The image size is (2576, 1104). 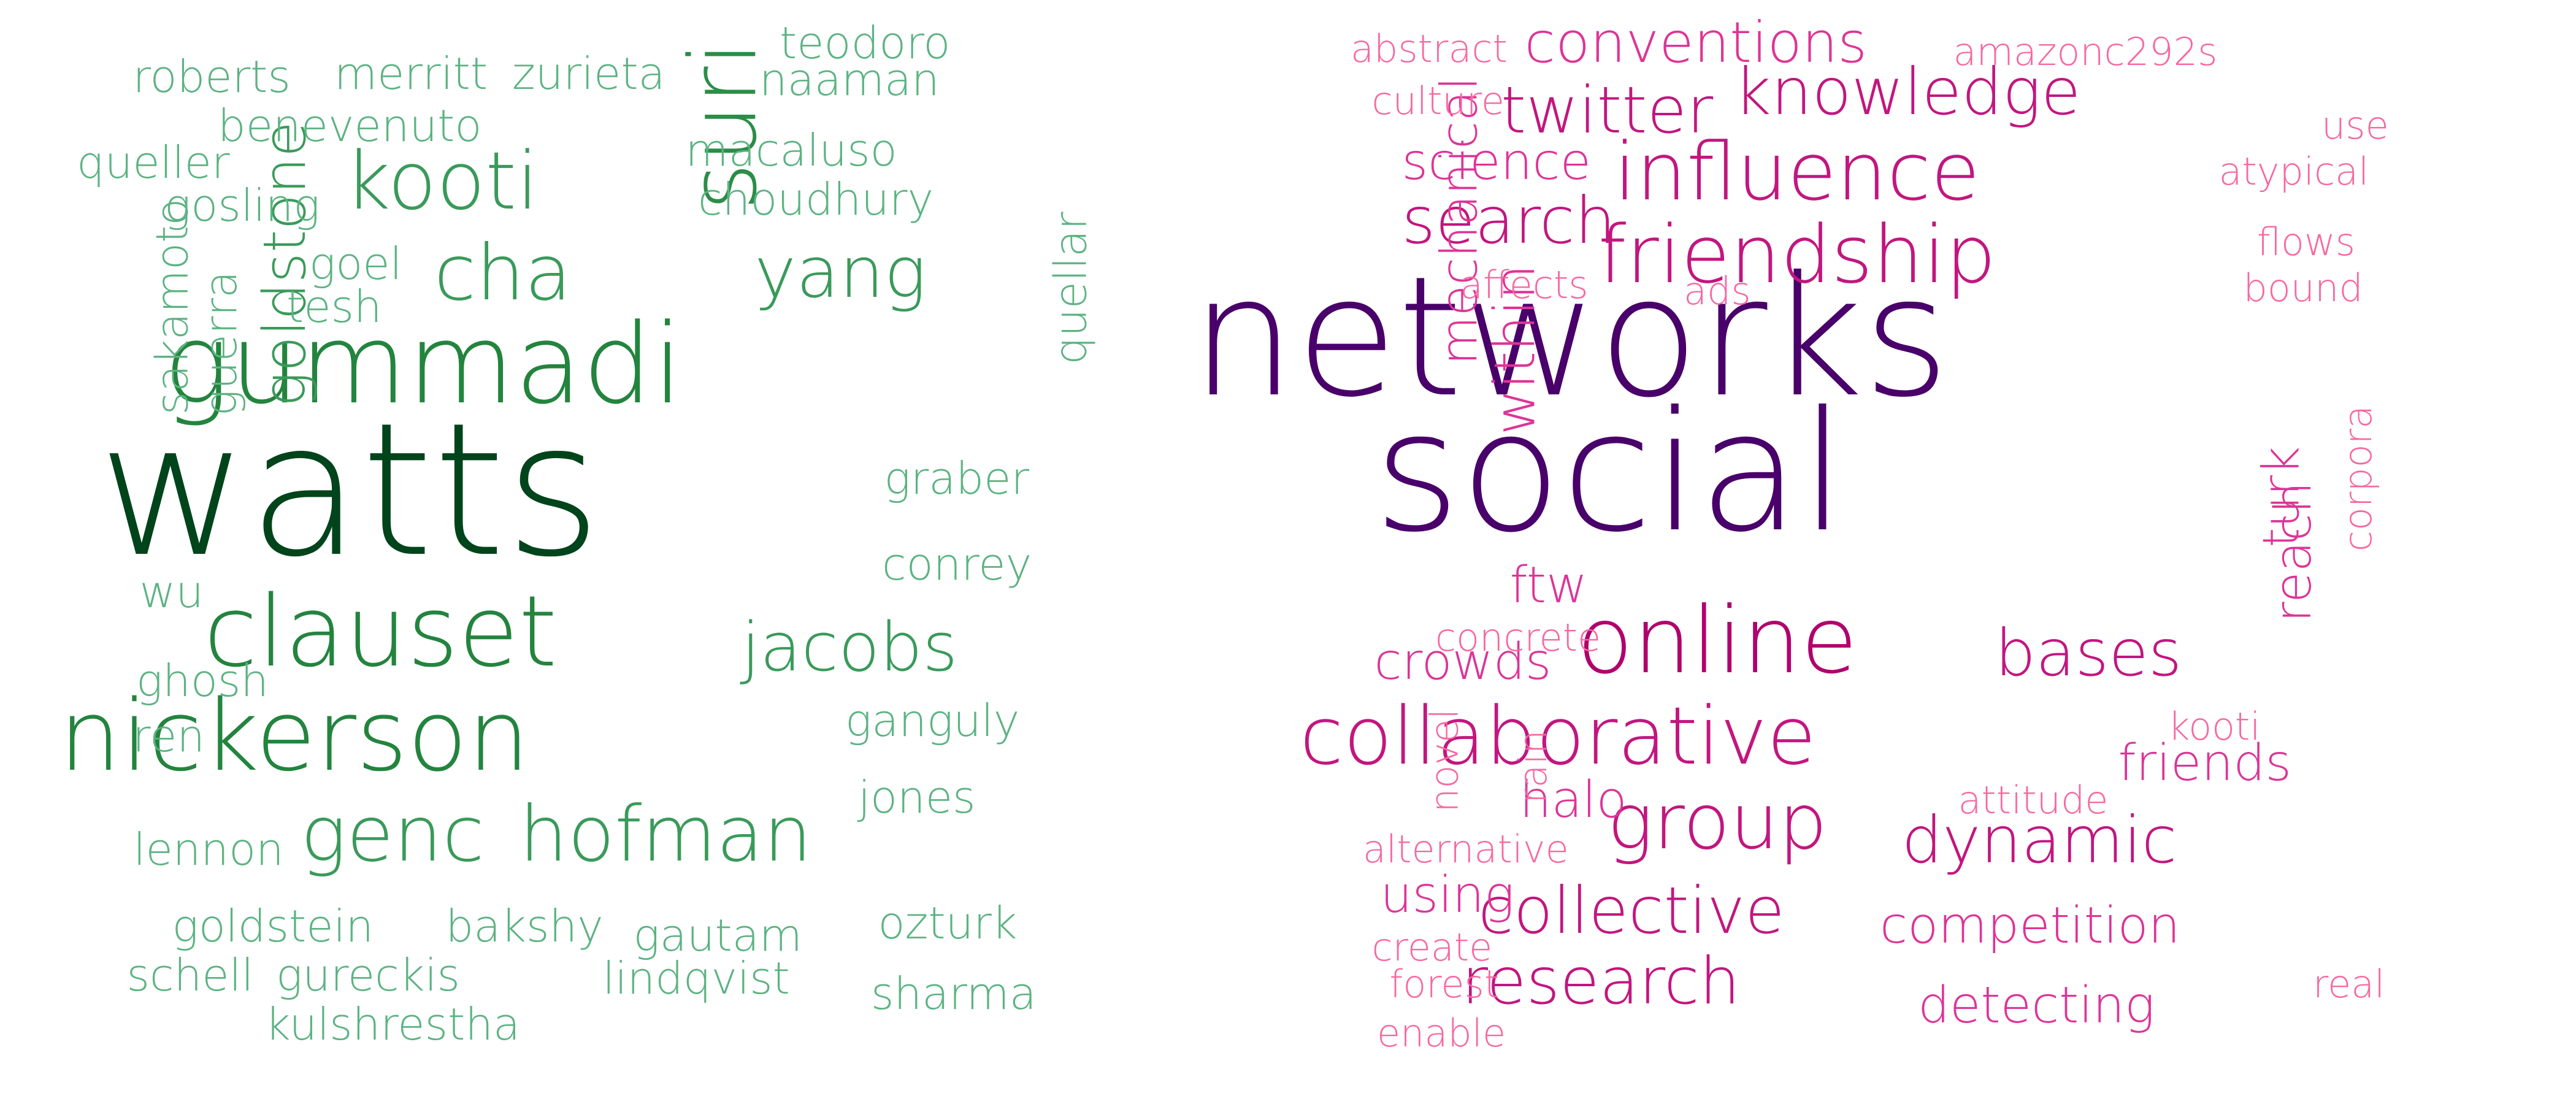 What do you see at coordinates (917, 797) in the screenshot?
I see `cloud-word: jones` at bounding box center [917, 797].